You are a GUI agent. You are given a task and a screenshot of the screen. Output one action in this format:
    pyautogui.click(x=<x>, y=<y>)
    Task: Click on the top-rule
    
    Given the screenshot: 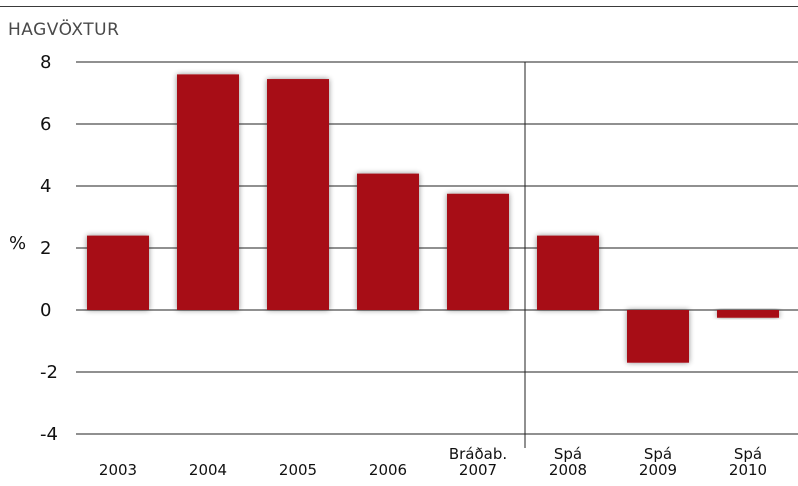 What is the action you would take?
    pyautogui.click(x=399, y=6)
    